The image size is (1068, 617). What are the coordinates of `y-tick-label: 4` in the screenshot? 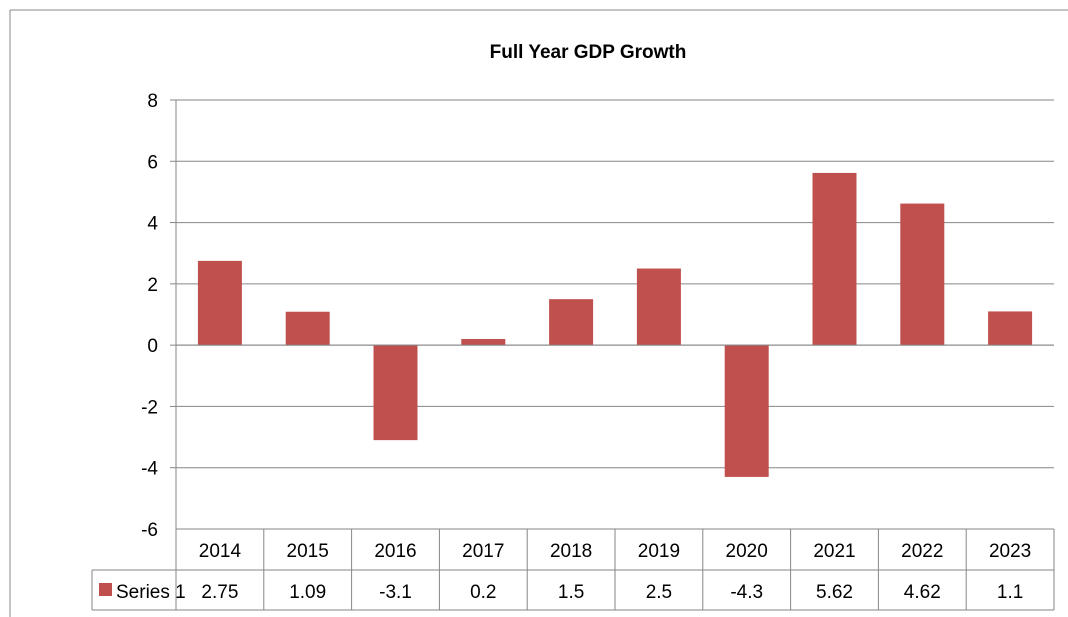 It's located at (152, 224).